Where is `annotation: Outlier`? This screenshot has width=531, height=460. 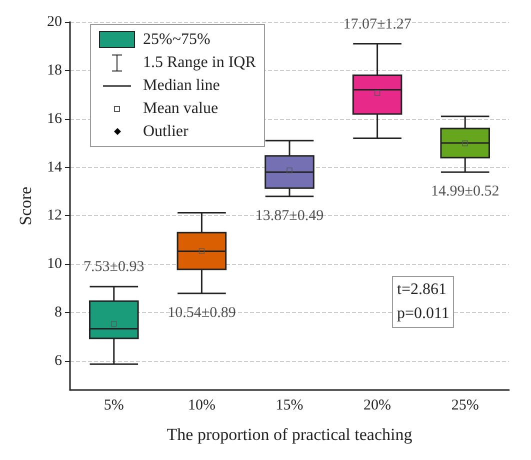
annotation: Outlier is located at coordinates (165, 131).